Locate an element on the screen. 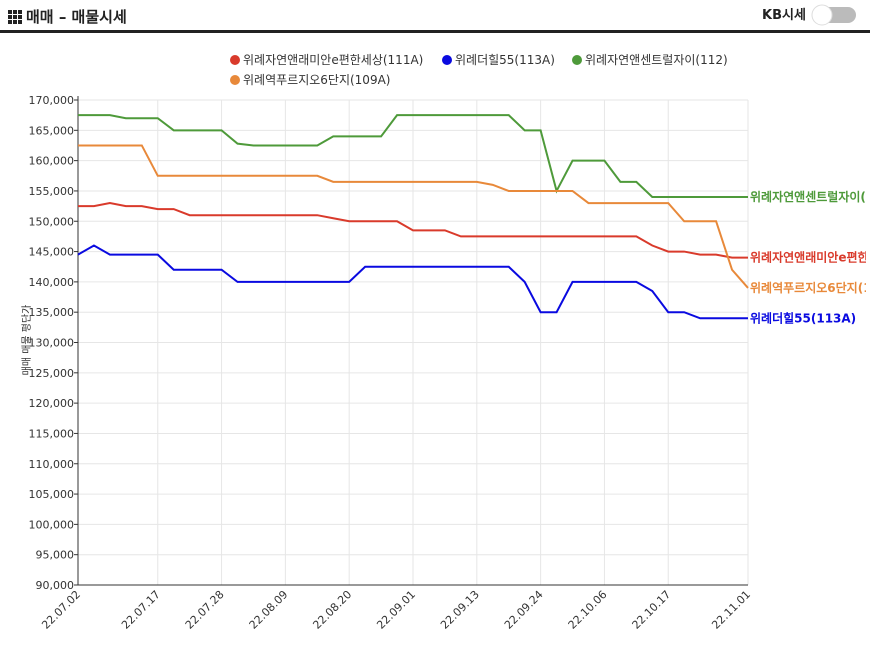 The width and height of the screenshot is (870, 648). y-tick-label: 115,000 is located at coordinates (52, 433).